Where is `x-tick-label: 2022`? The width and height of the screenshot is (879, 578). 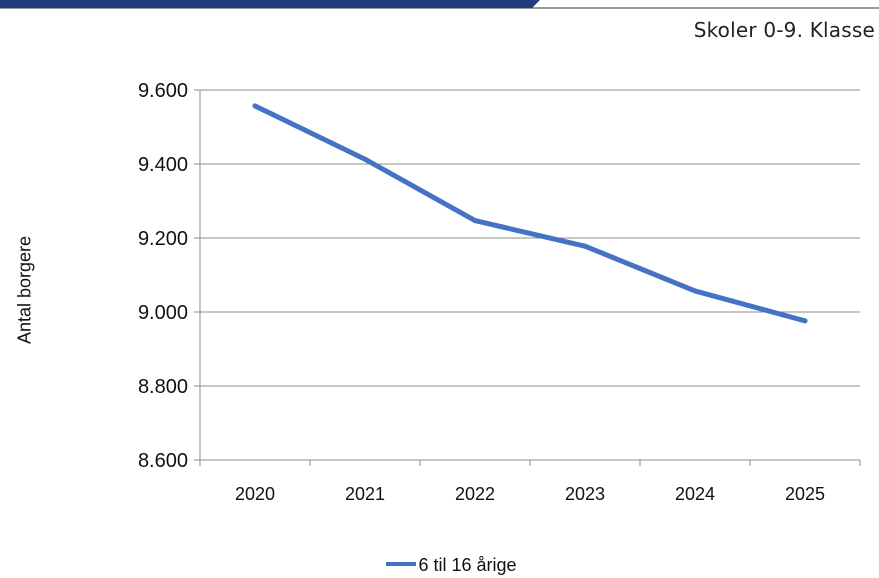
x-tick-label: 2022 is located at coordinates (475, 494).